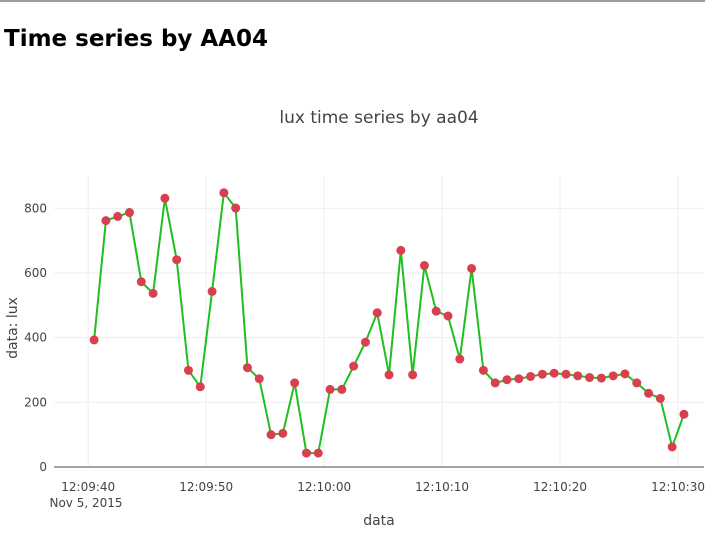 The width and height of the screenshot is (705, 533). Describe the element at coordinates (85, 503) in the screenshot. I see `x-date-label: Nov 5, 2015` at that location.